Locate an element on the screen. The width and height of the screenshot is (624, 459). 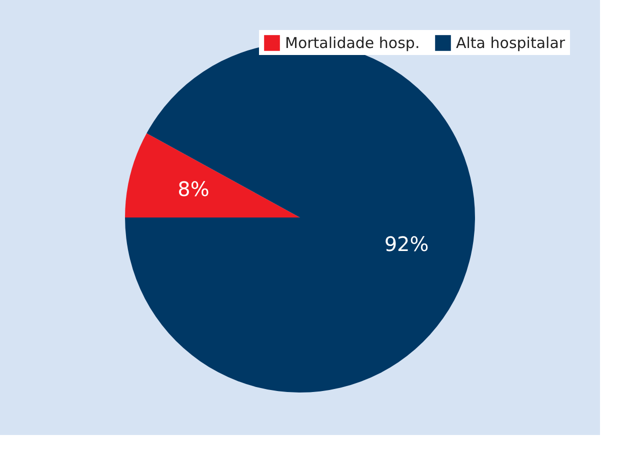
legend-label: Mortalidade hosp. is located at coordinates (352, 43).